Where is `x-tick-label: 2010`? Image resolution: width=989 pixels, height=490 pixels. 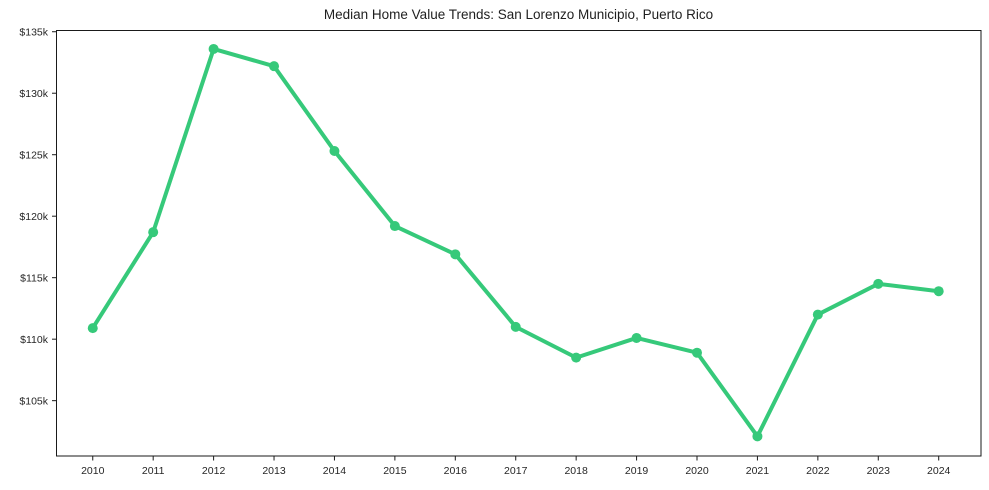 x-tick-label: 2010 is located at coordinates (93, 471).